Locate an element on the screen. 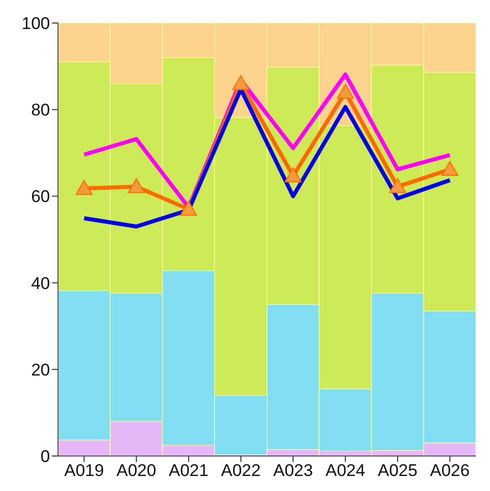 The height and width of the screenshot is (491, 490). x-tick-label: A026 is located at coordinates (450, 470).